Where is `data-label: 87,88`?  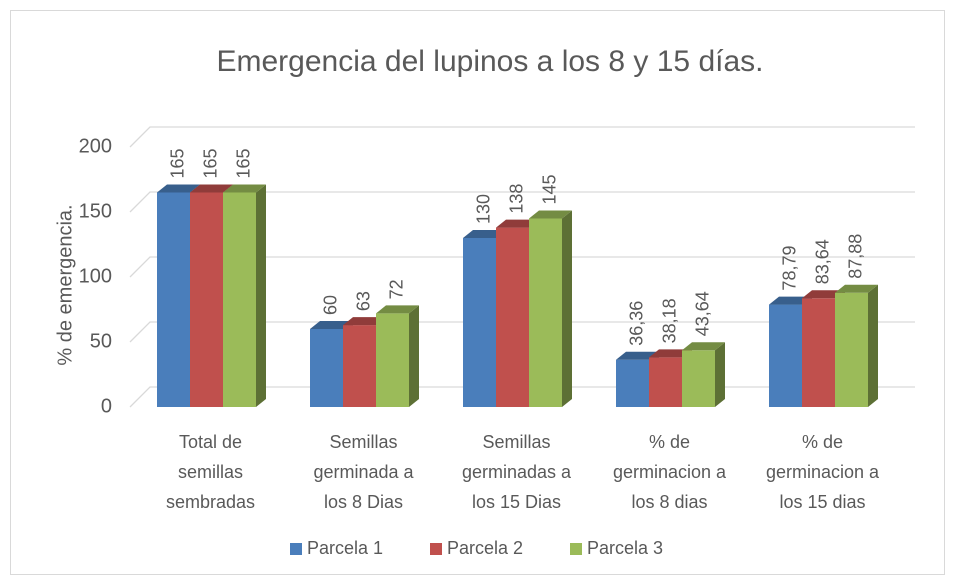 data-label: 87,88 is located at coordinates (855, 256).